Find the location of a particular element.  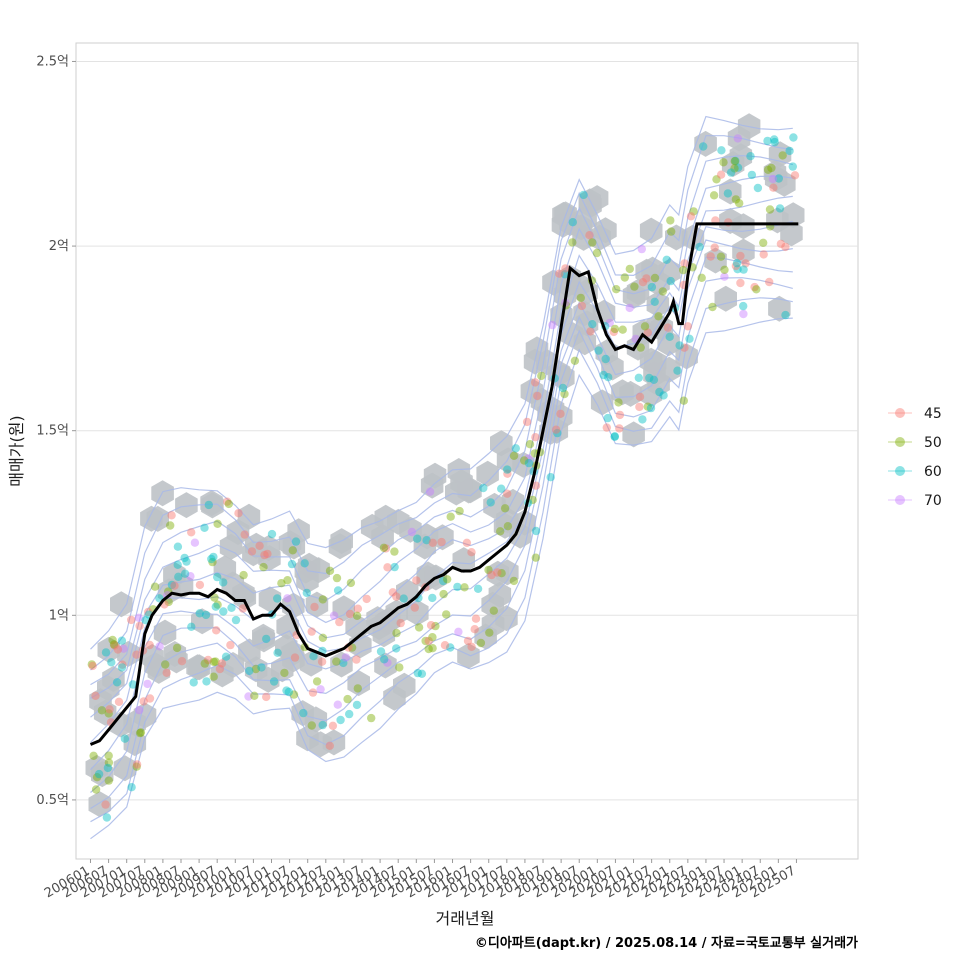

legend-label: 70 is located at coordinates (933, 501).